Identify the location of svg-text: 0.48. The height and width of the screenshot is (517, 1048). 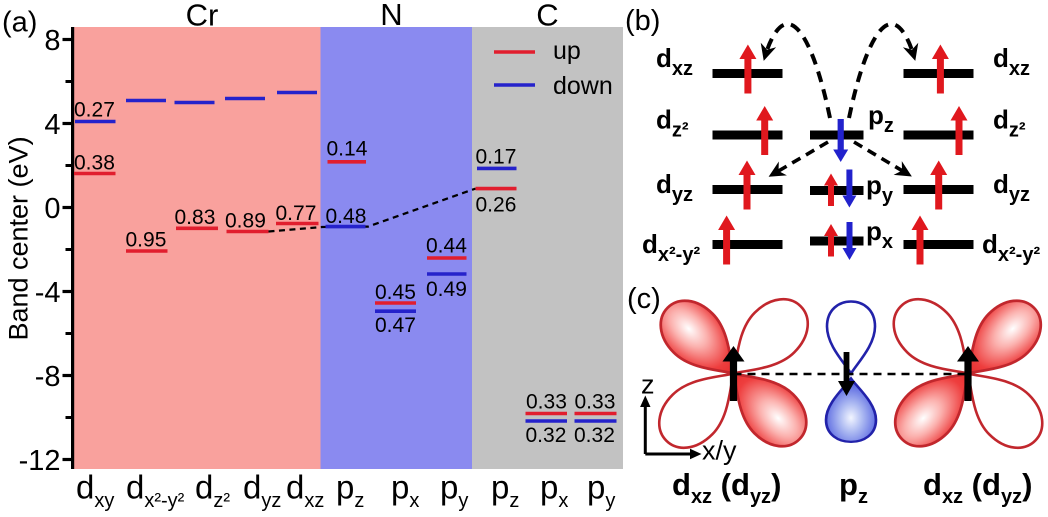
(346, 216).